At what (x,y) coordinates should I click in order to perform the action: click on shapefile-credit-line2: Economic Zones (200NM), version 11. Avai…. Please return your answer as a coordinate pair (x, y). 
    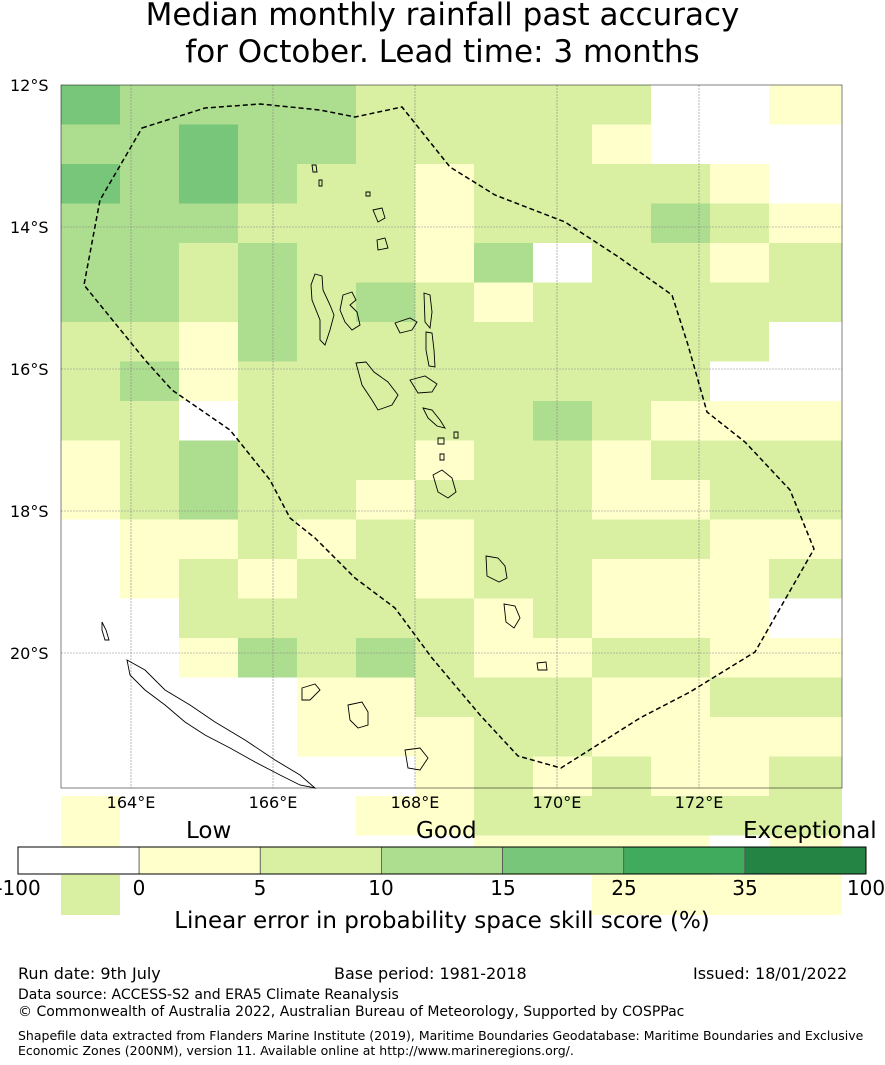
    Looking at the image, I should click on (296, 1050).